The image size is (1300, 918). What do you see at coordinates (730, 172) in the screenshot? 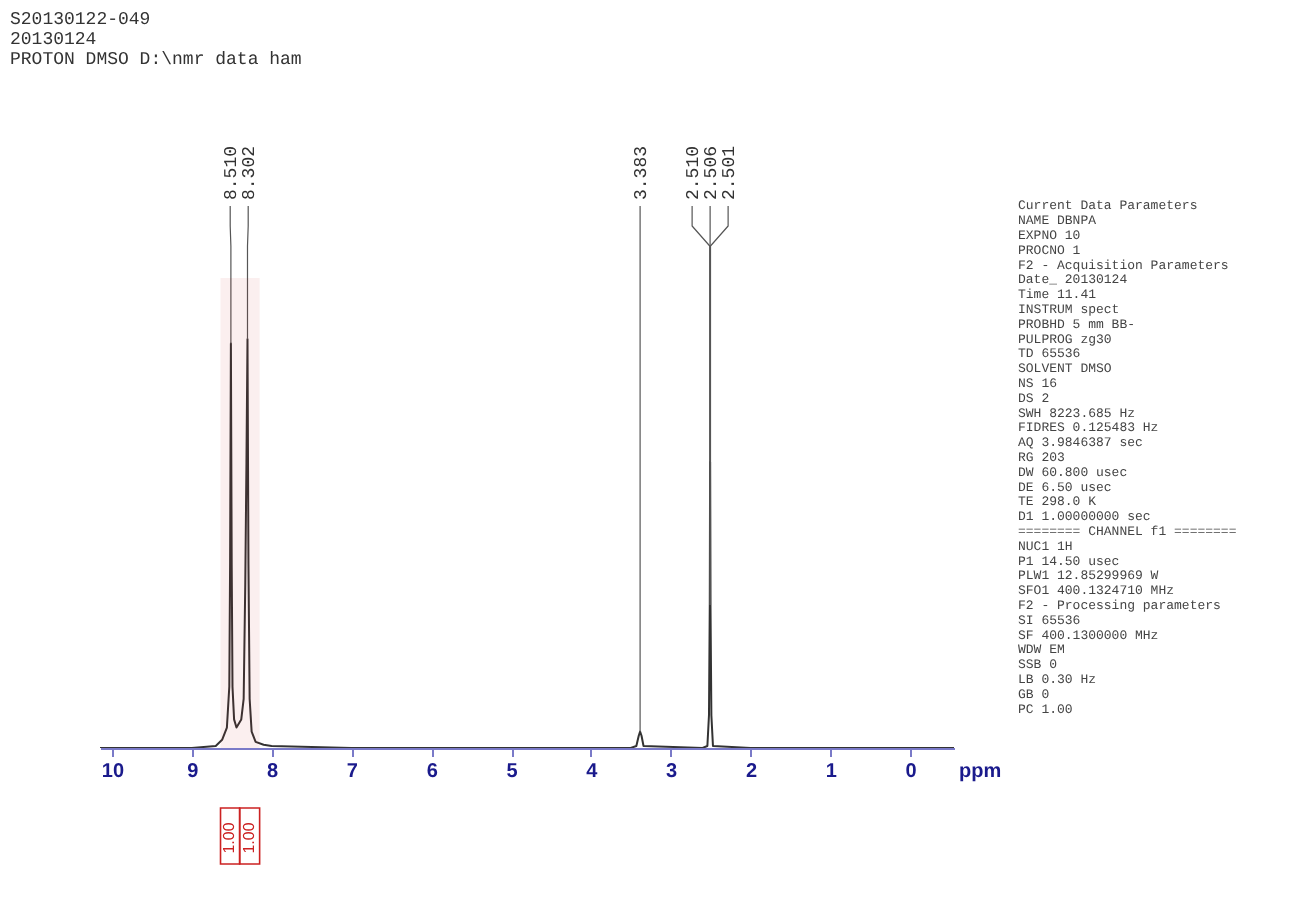
I see `annotation: 2.501` at bounding box center [730, 172].